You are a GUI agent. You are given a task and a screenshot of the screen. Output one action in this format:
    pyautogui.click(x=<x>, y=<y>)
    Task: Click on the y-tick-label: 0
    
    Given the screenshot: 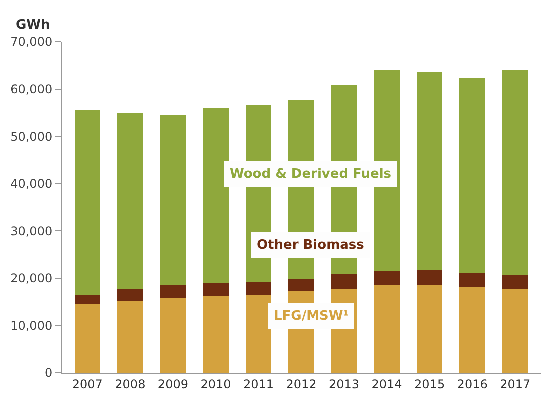 What is the action you would take?
    pyautogui.click(x=48, y=373)
    